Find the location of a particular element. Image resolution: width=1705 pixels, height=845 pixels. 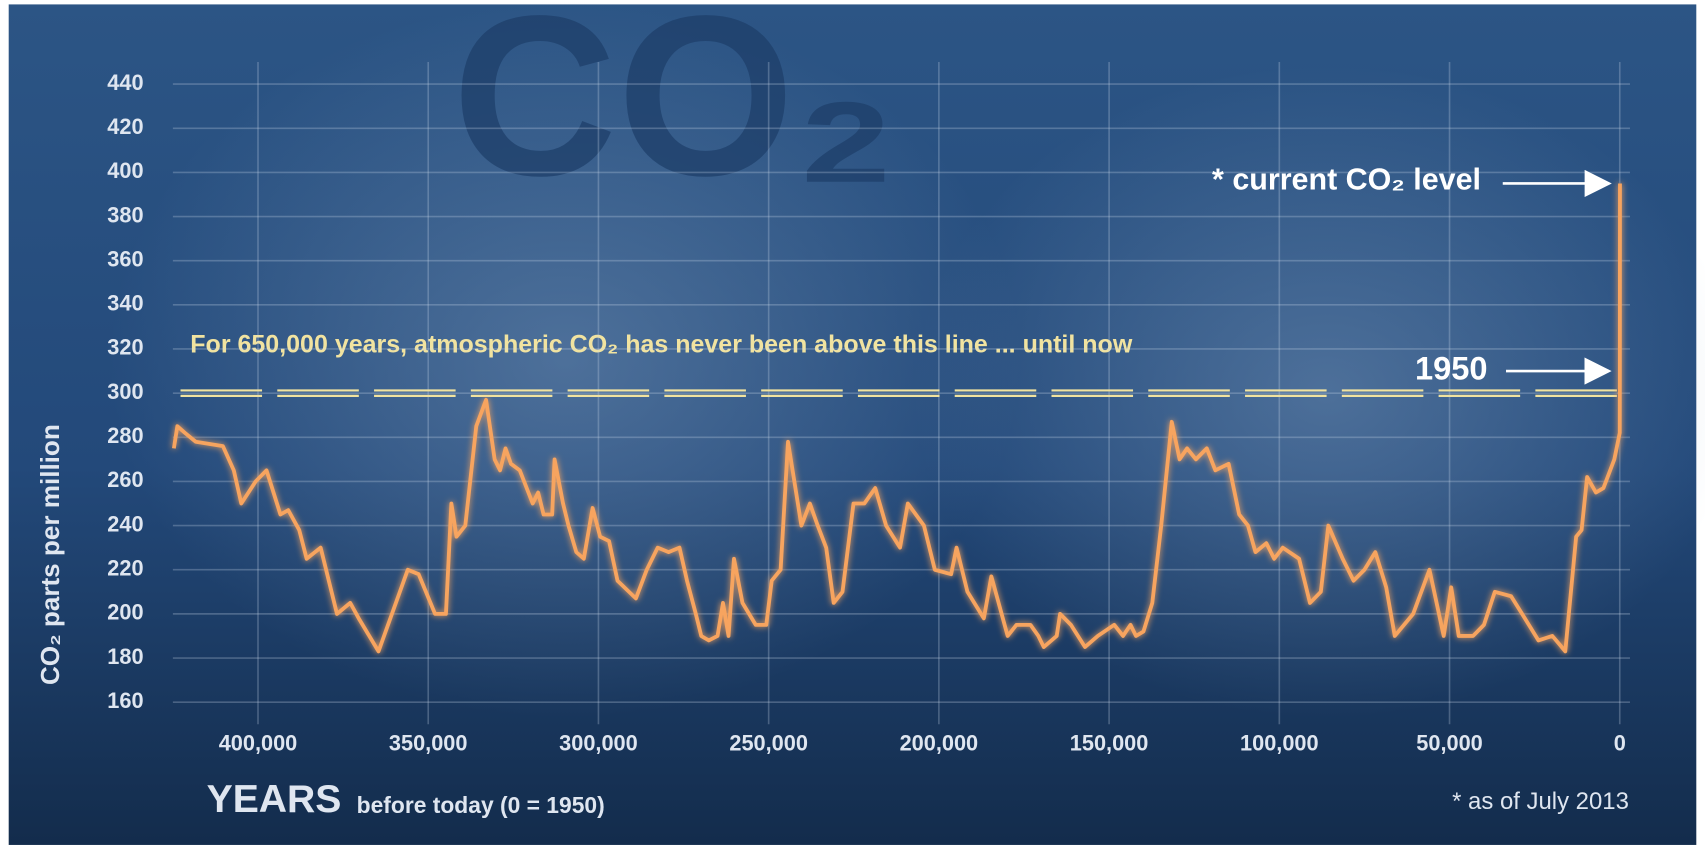

y-tick-label: 440 is located at coordinates (125, 82).